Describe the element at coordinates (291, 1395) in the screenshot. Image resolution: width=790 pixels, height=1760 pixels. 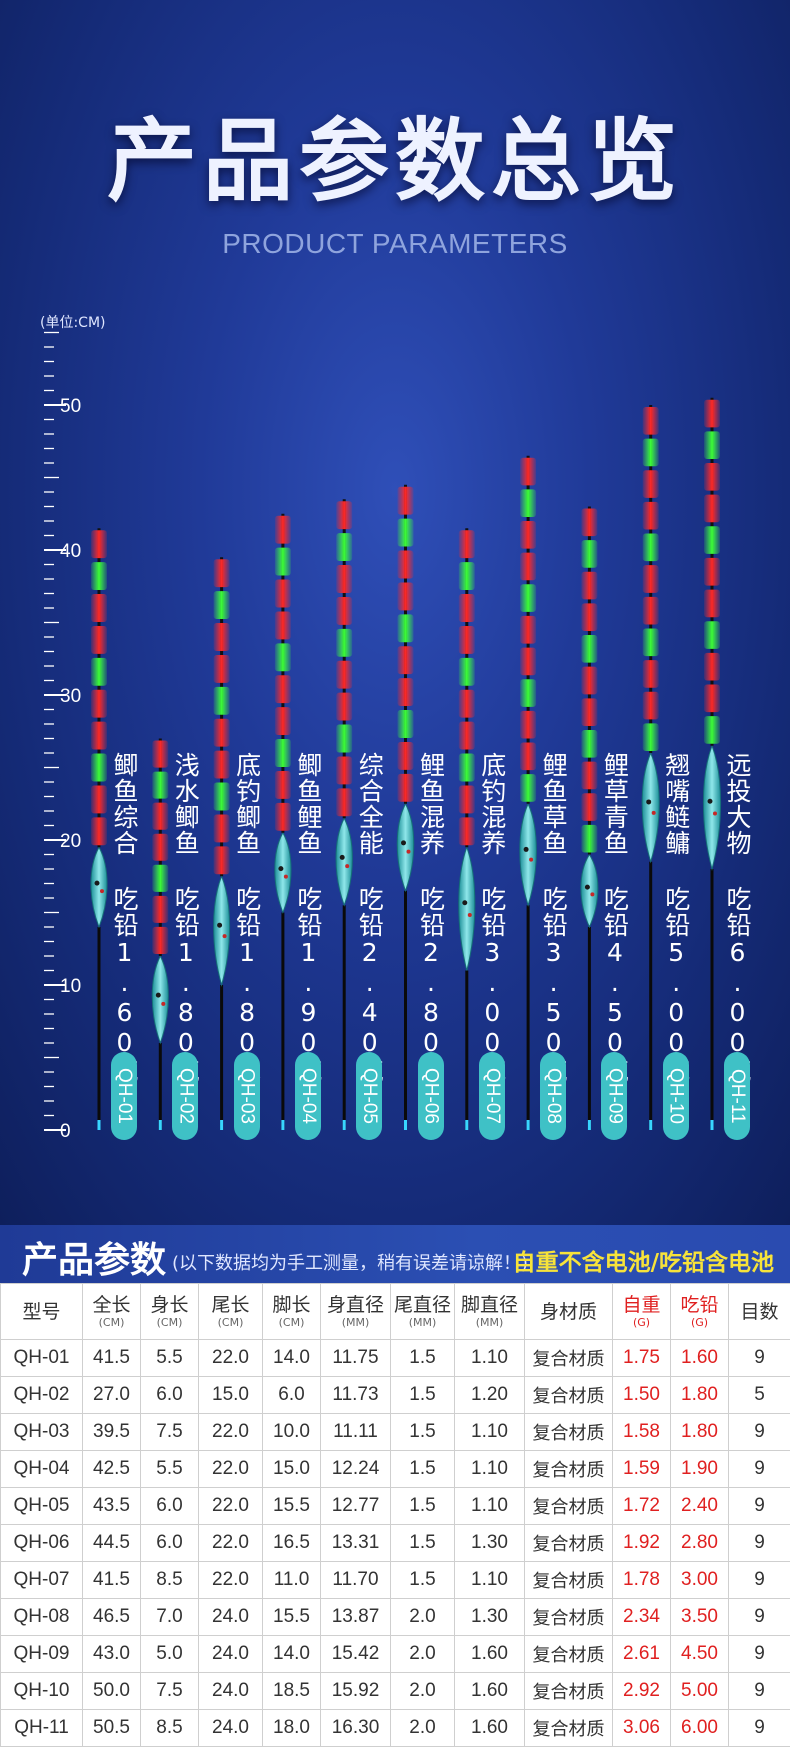
I see `table-cell: 6.0` at that location.